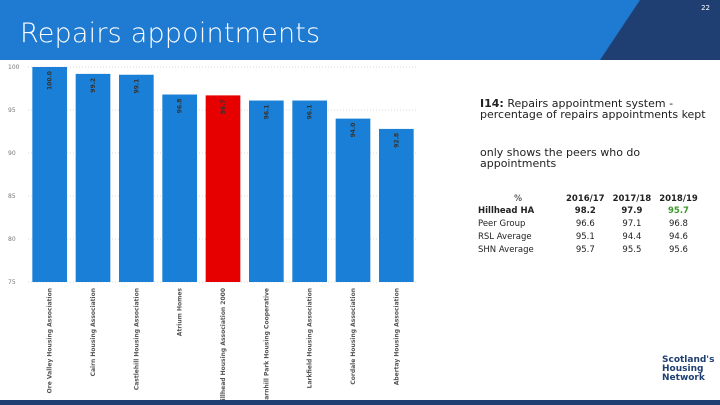 The image size is (720, 405). I want to click on title-band, so click(360, 30).